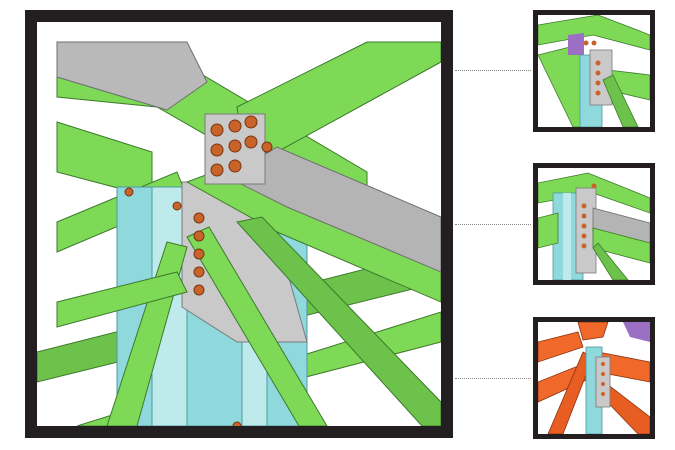 The width and height of the screenshot is (675, 450). What do you see at coordinates (122, 299) in the screenshot?
I see `left-lower-brace` at bounding box center [122, 299].